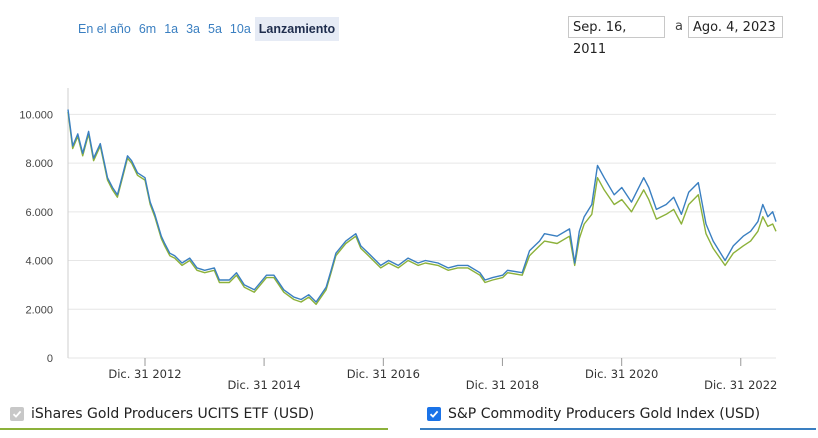 The width and height of the screenshot is (818, 438). I want to click on y-tick-label: 6.000, so click(39, 213).